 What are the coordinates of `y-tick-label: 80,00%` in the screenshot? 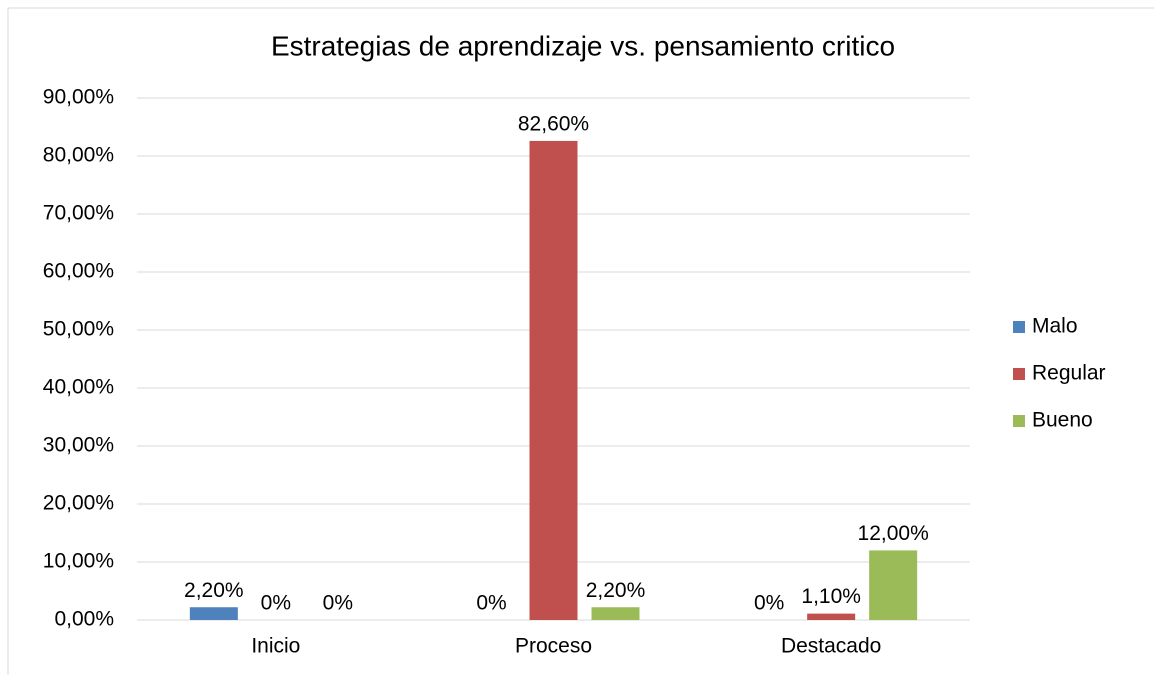 It's located at (78, 155).